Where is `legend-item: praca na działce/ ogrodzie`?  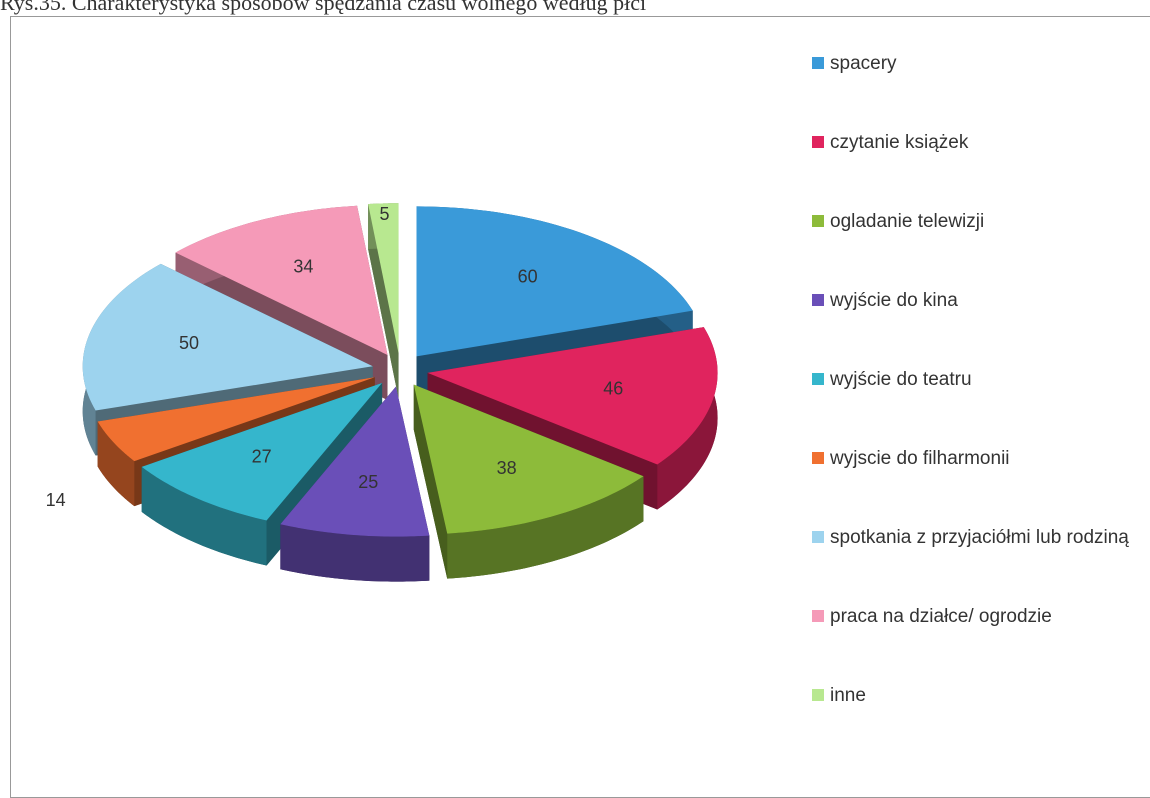 legend-item: praca na działce/ ogrodzie is located at coordinates (977, 617).